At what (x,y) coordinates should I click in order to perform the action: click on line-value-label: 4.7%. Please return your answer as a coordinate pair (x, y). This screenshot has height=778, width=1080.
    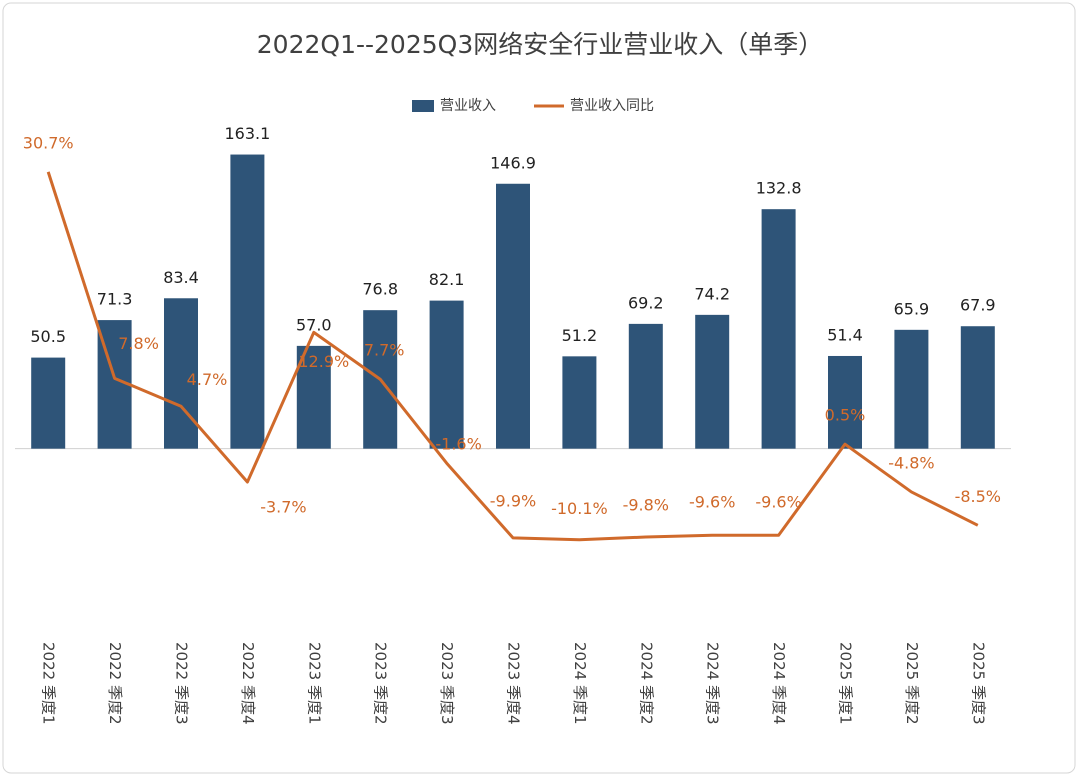
    Looking at the image, I should click on (207, 379).